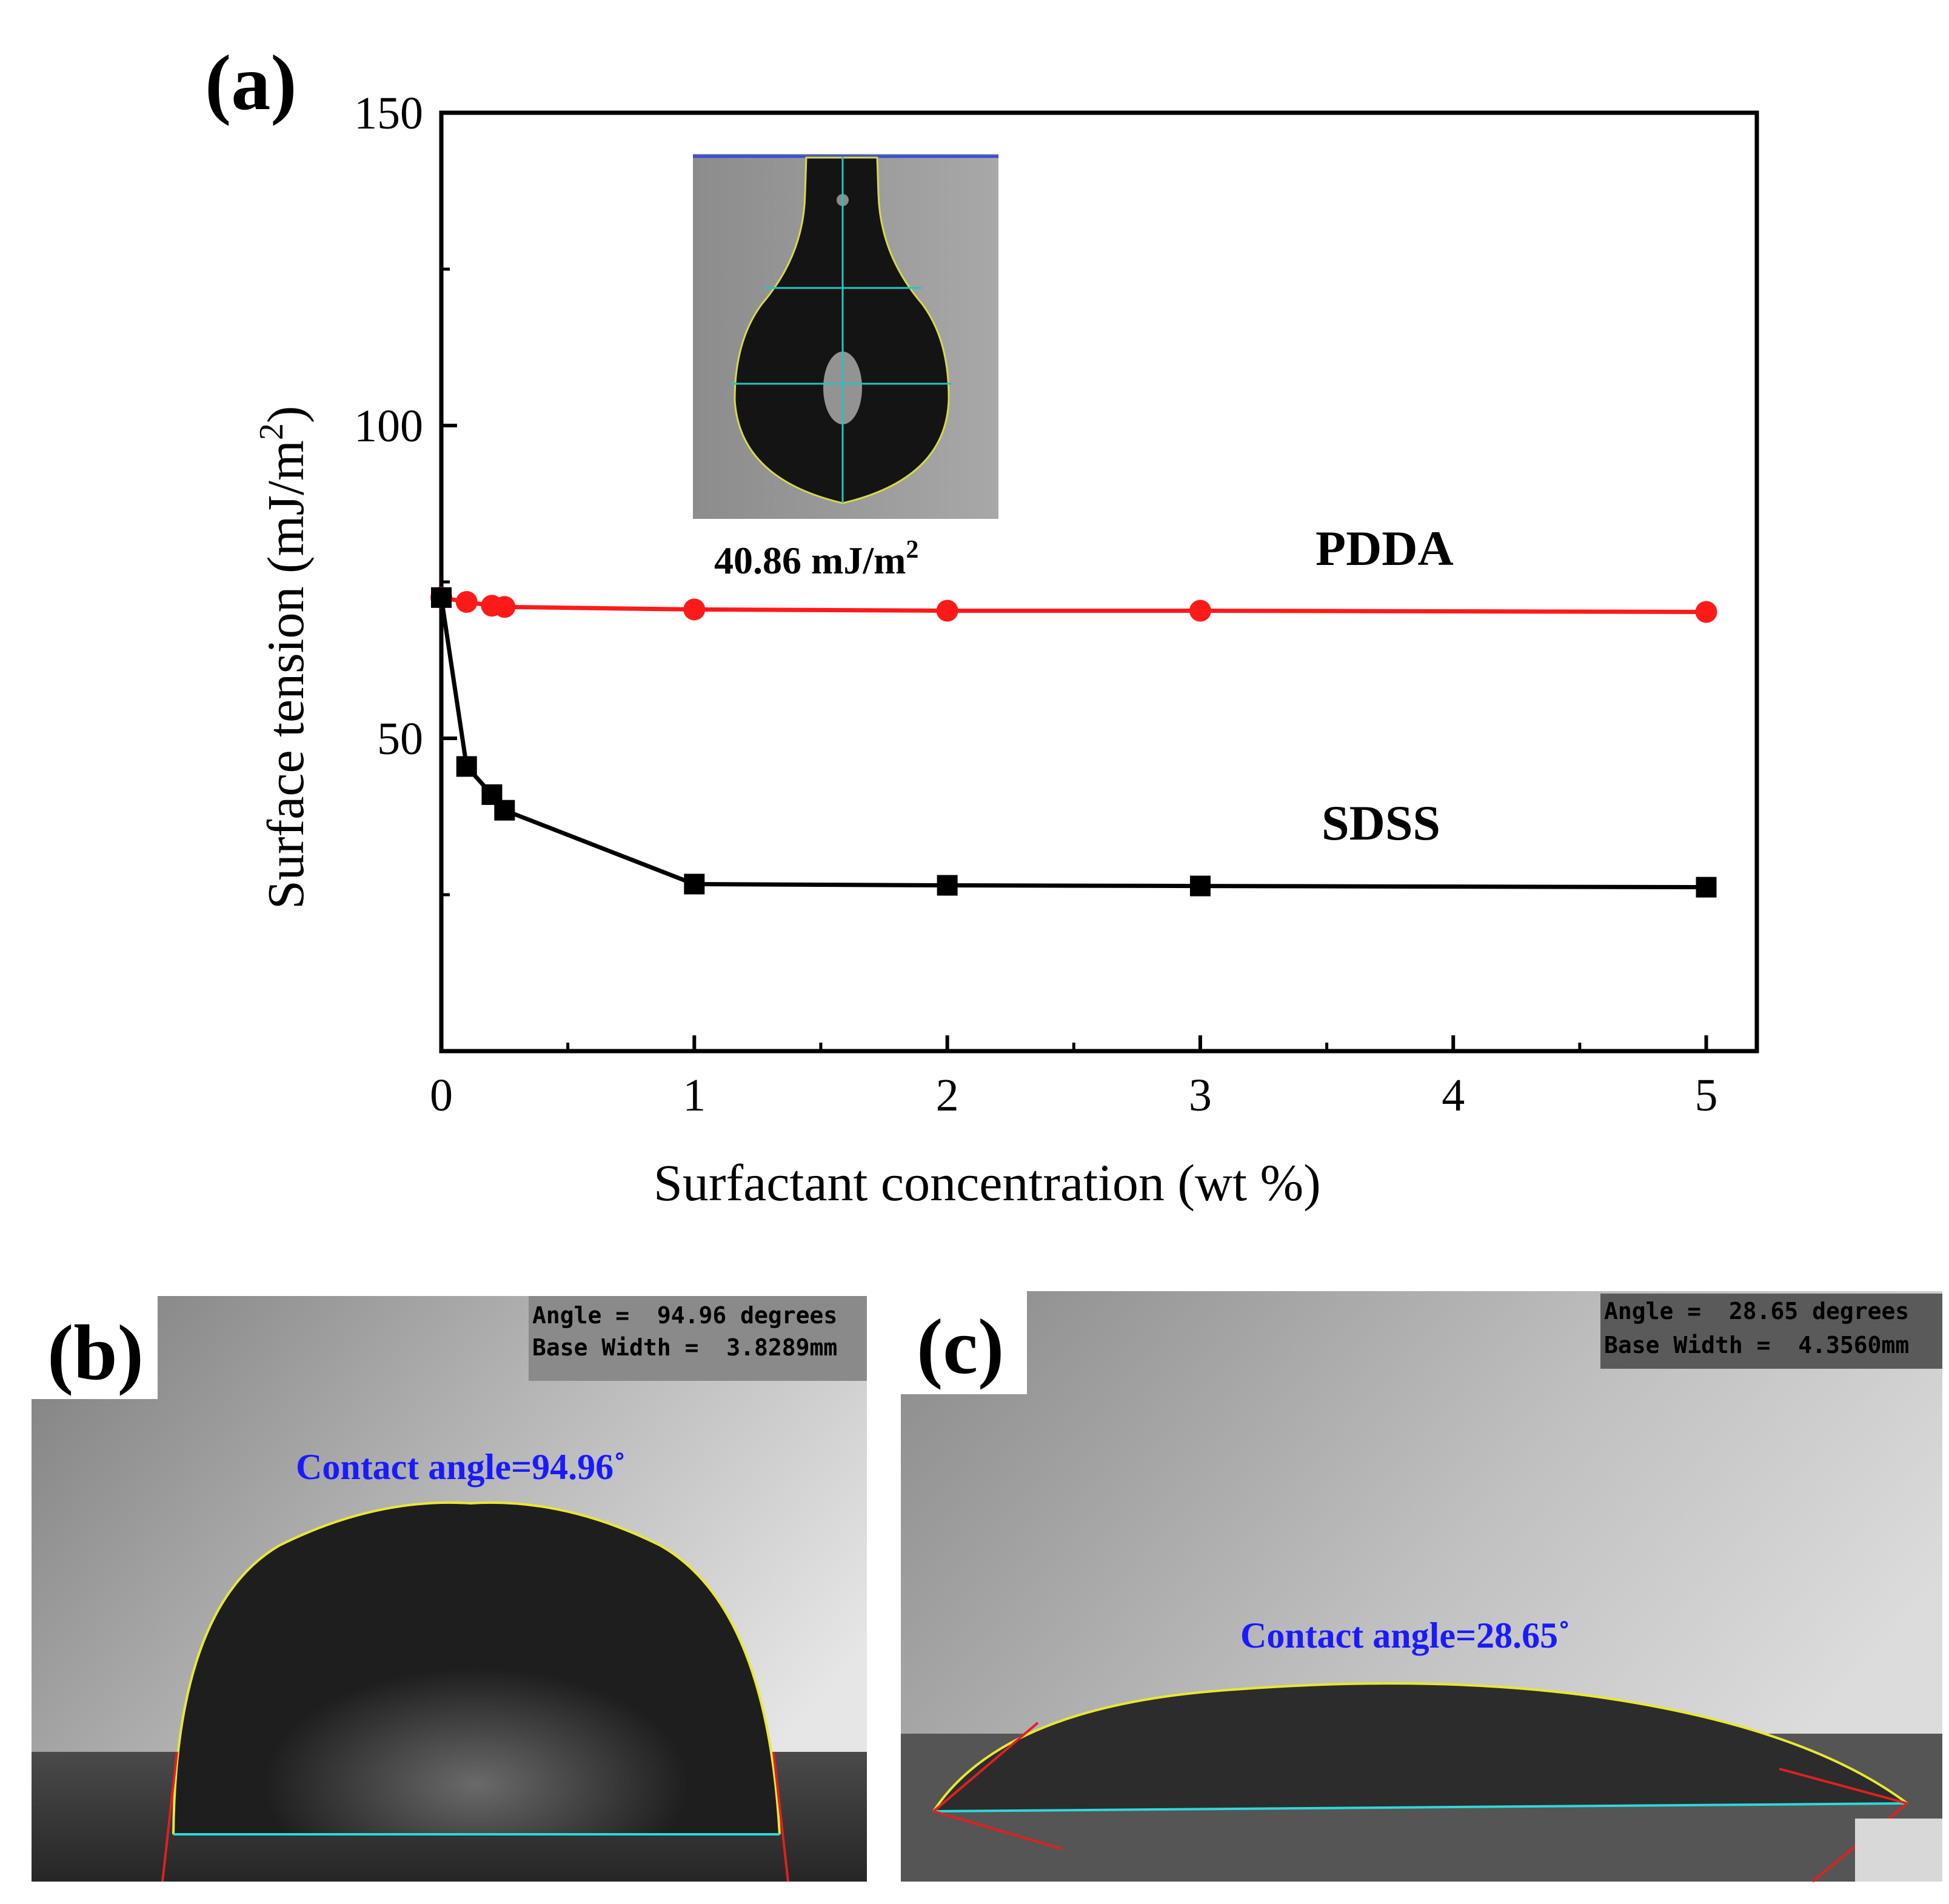 This screenshot has width=1949, height=1904. Describe the element at coordinates (810, 560) in the screenshot. I see `inset-caption-text: 40.86 mJ/m` at that location.